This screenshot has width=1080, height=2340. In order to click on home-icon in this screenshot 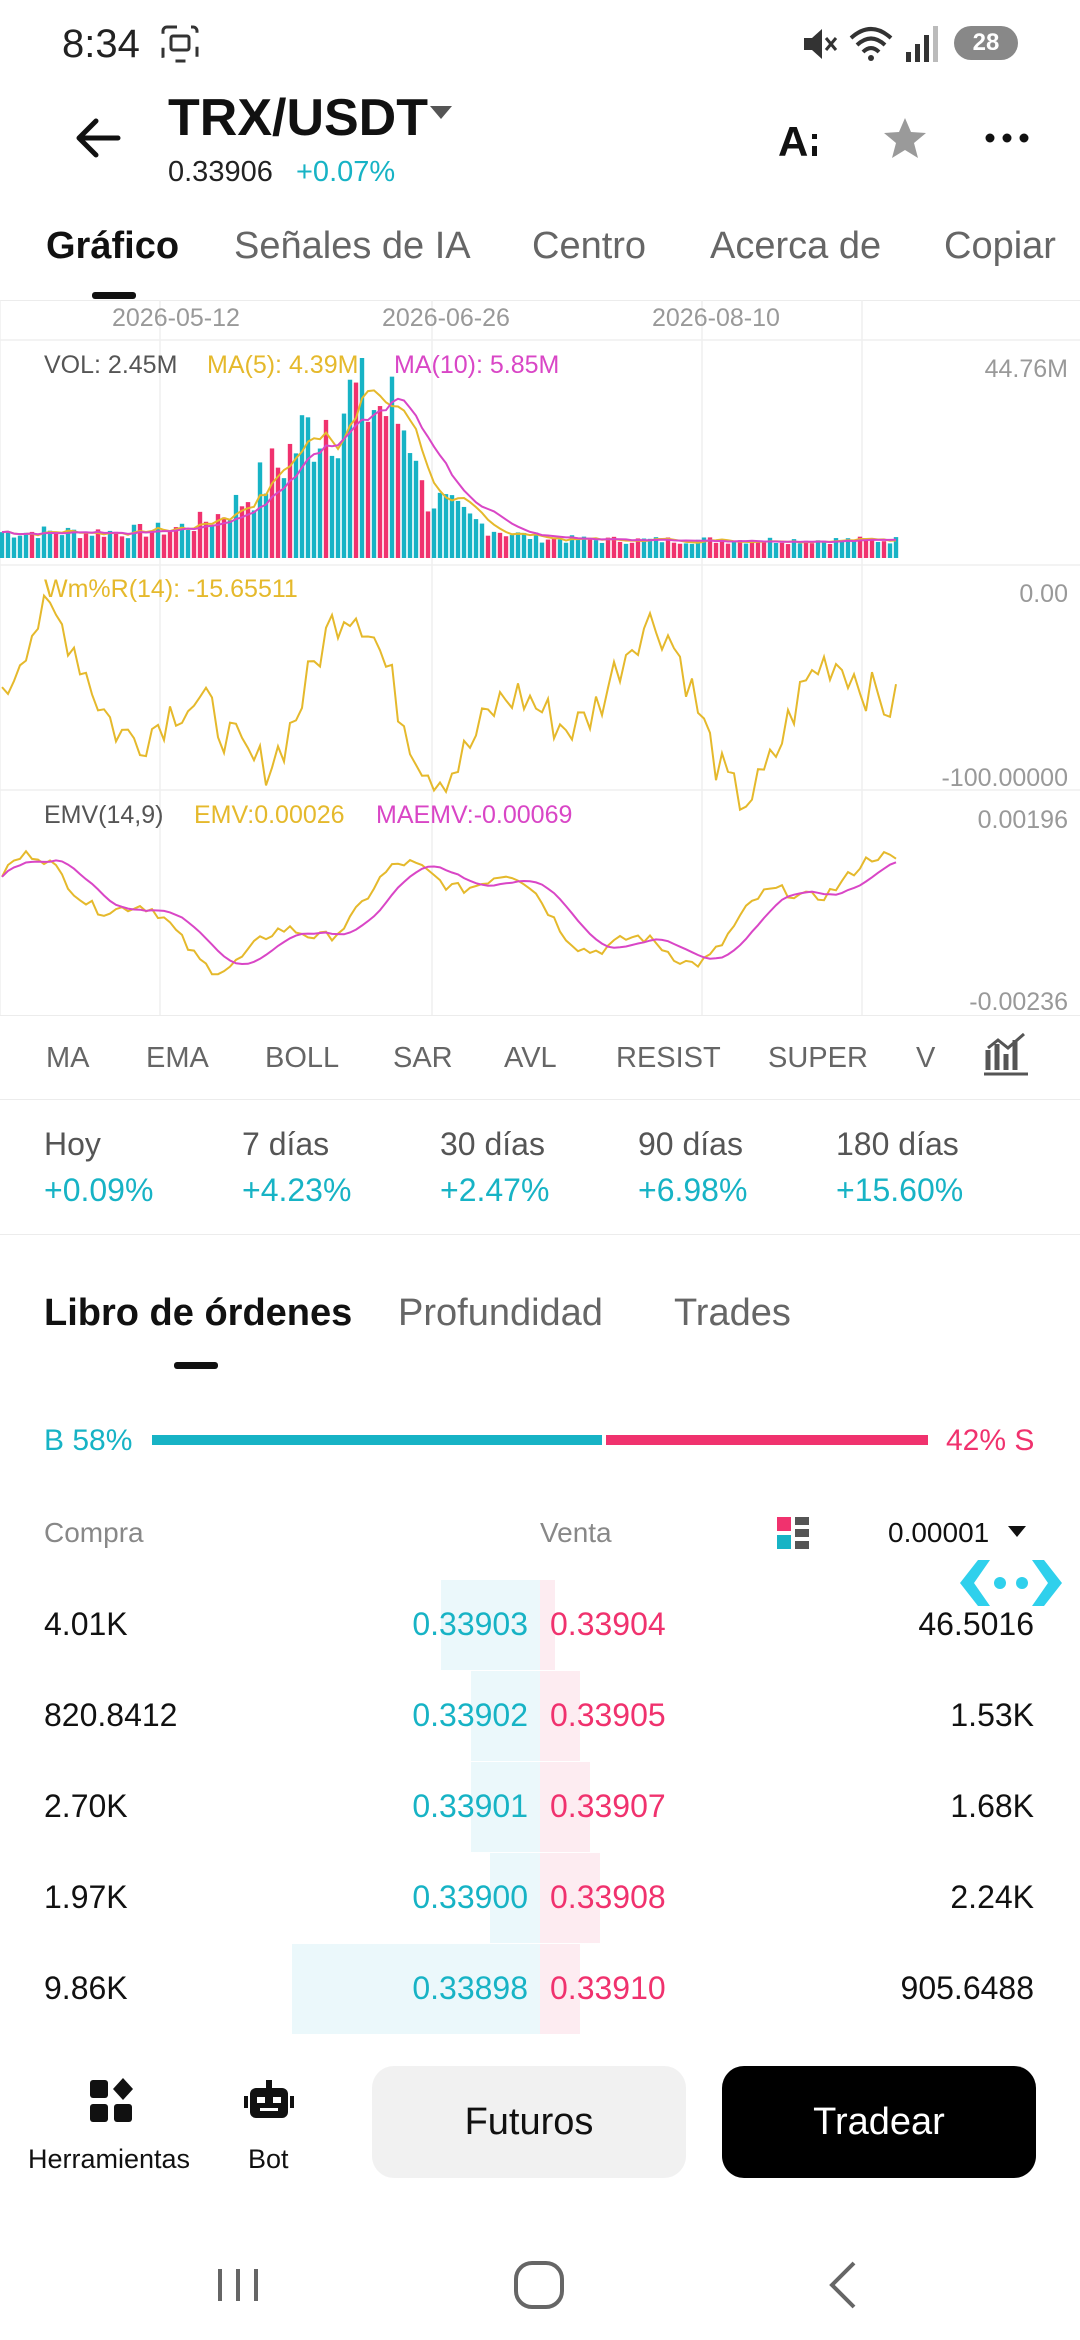, I will do `click(540, 2285)`.